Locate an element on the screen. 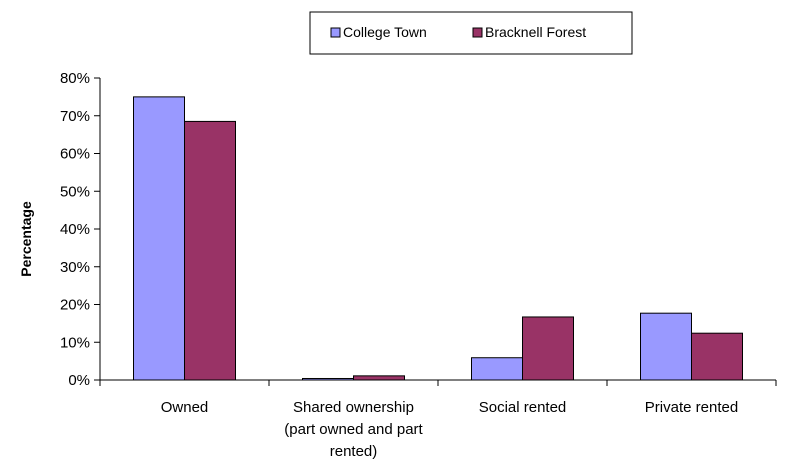 Image resolution: width=786 pixels, height=463 pixels. y-tick-label: 10% is located at coordinates (75, 342).